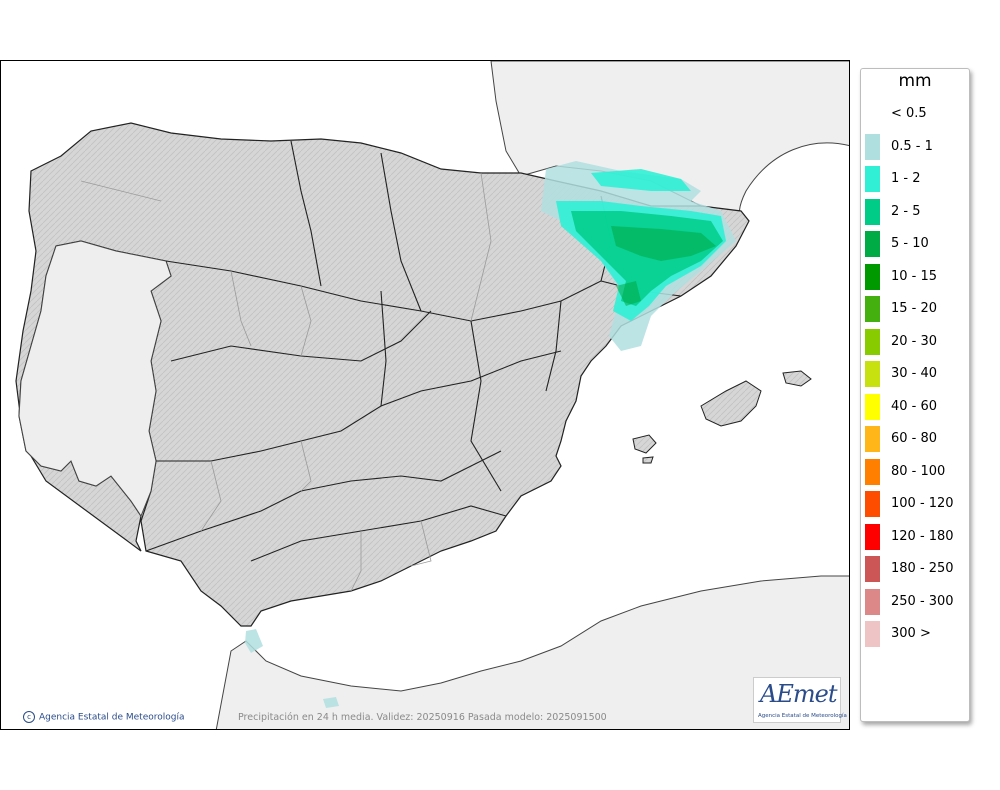 The image size is (1000, 790). I want to click on legend-label: 15 - 20, so click(914, 308).